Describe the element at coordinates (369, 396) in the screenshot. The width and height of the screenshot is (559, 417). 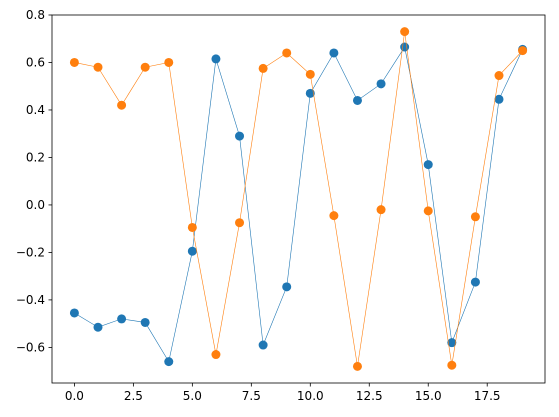
I see `x-tick-label: 12.5` at that location.